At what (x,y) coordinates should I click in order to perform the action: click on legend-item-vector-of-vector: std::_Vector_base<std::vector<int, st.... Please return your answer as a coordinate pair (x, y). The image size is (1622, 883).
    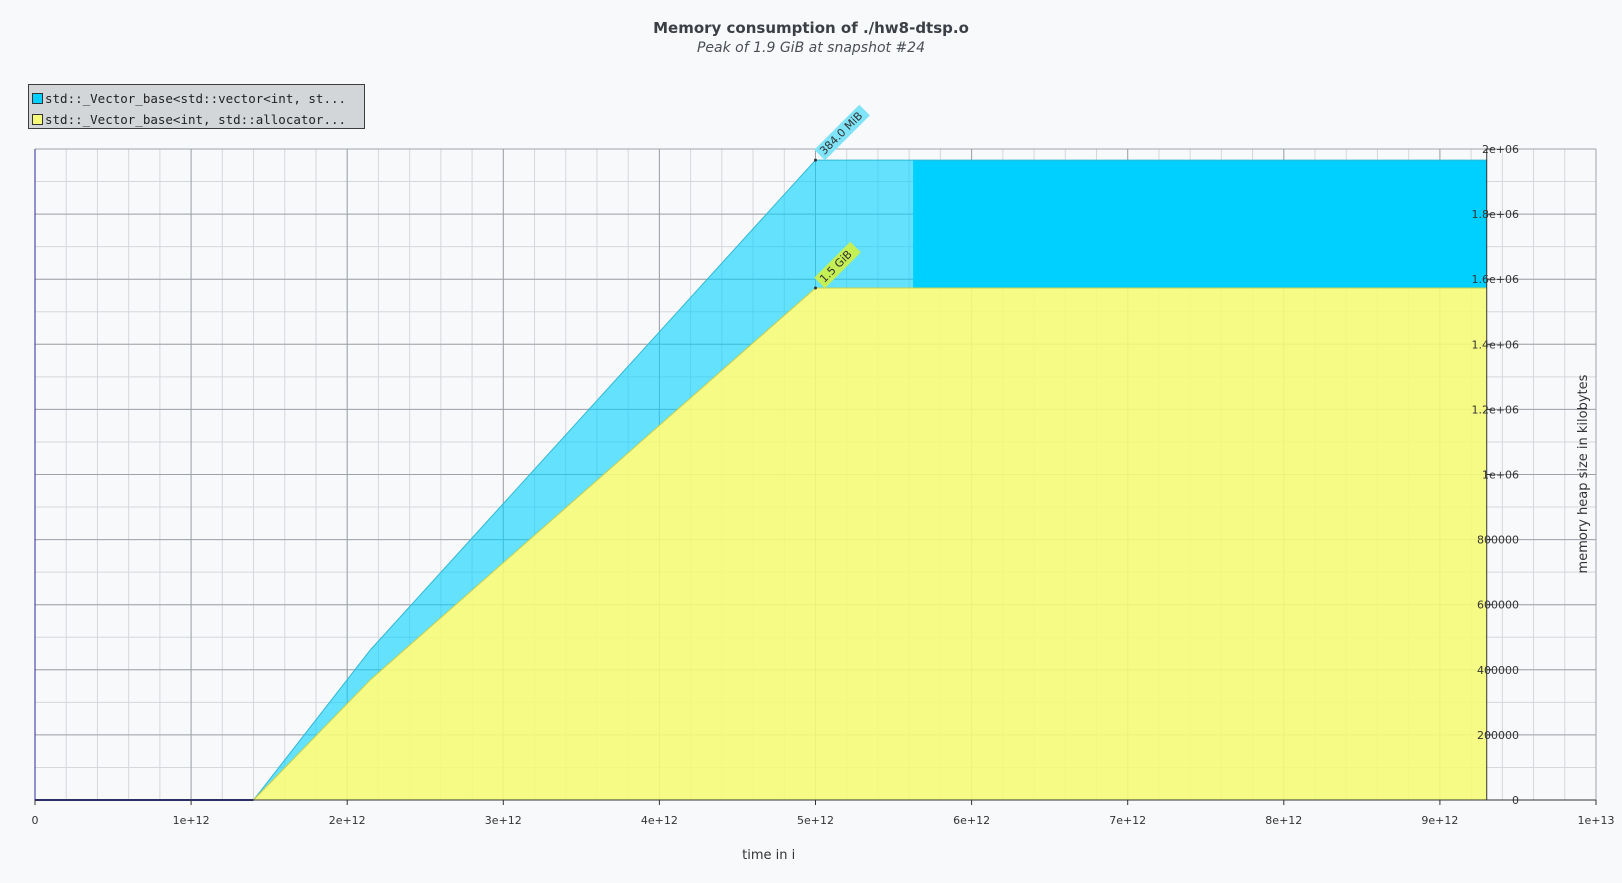
    Looking at the image, I should click on (198, 98).